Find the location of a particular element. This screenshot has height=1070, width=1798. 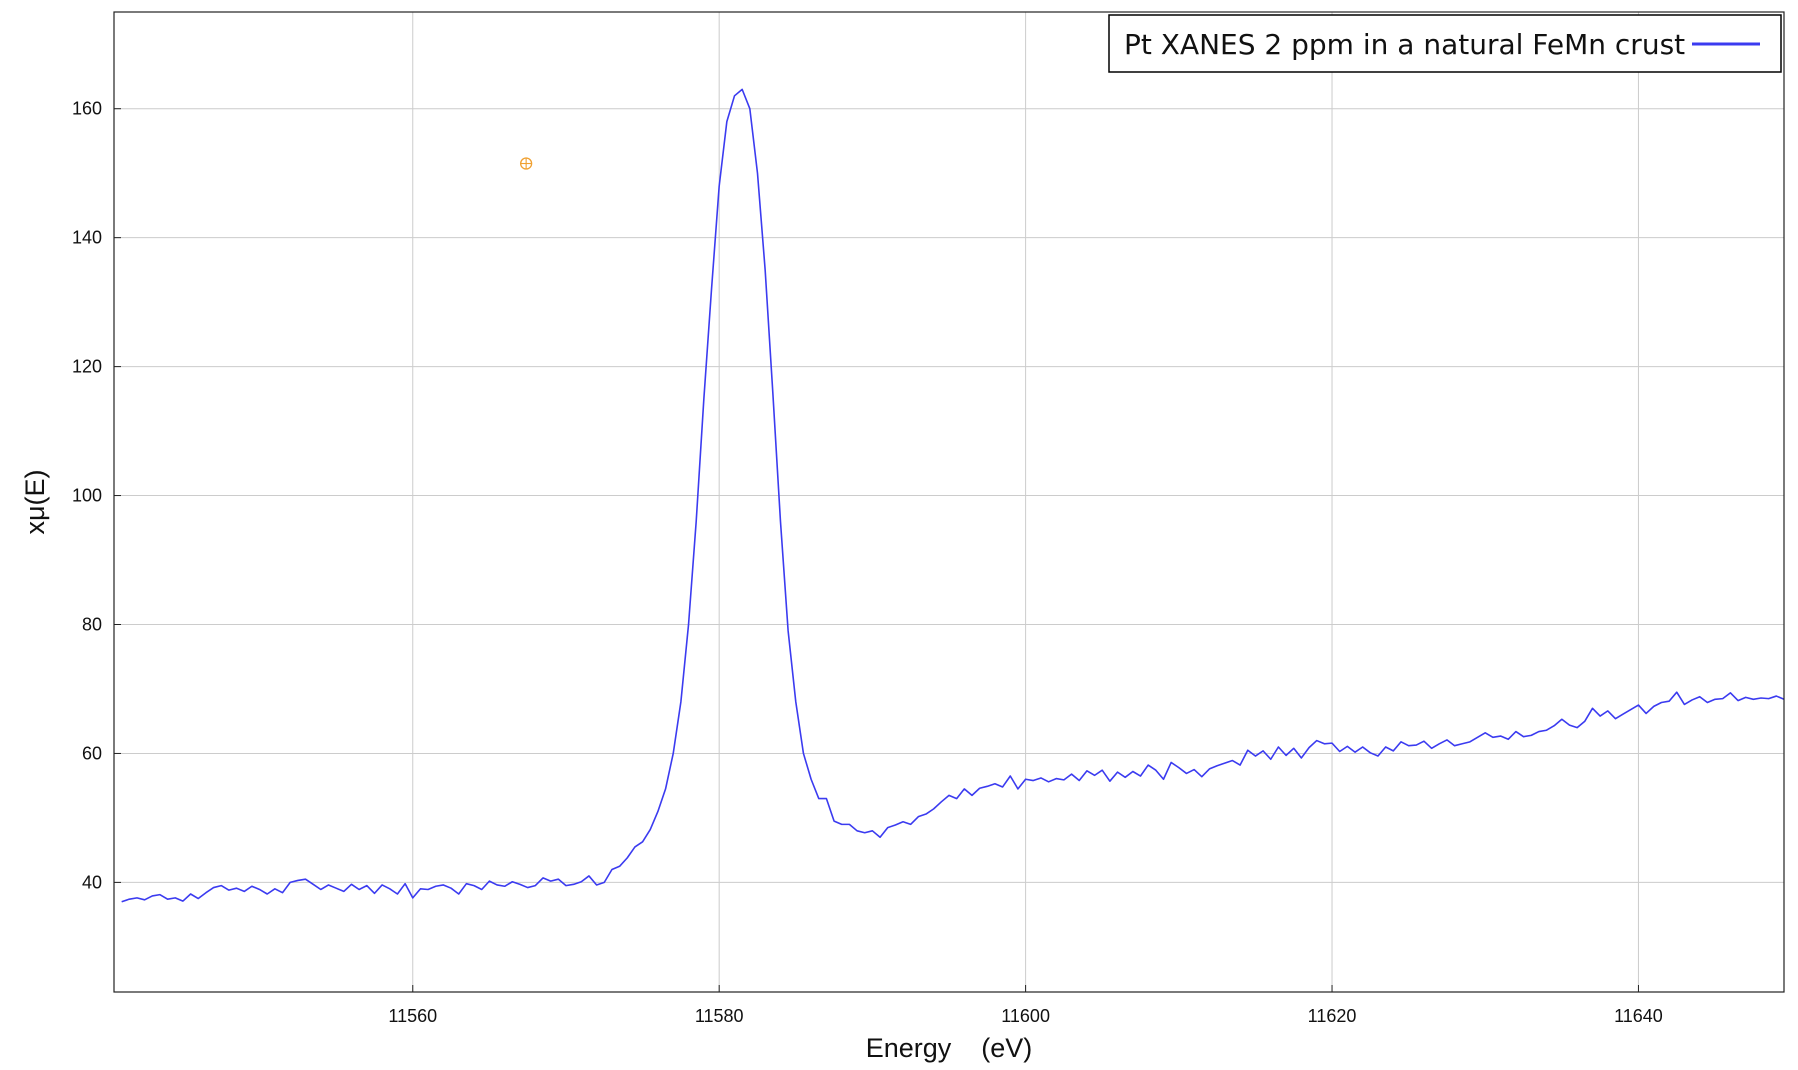

x-tick-label: 11560 is located at coordinates (412, 1016).